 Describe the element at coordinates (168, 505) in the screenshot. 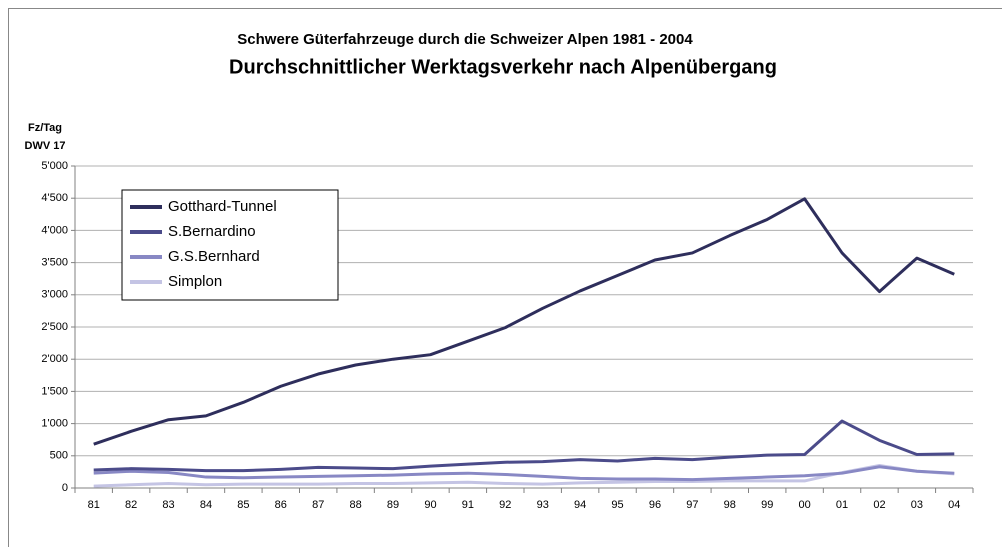

I see `x-tick-label: 83` at that location.